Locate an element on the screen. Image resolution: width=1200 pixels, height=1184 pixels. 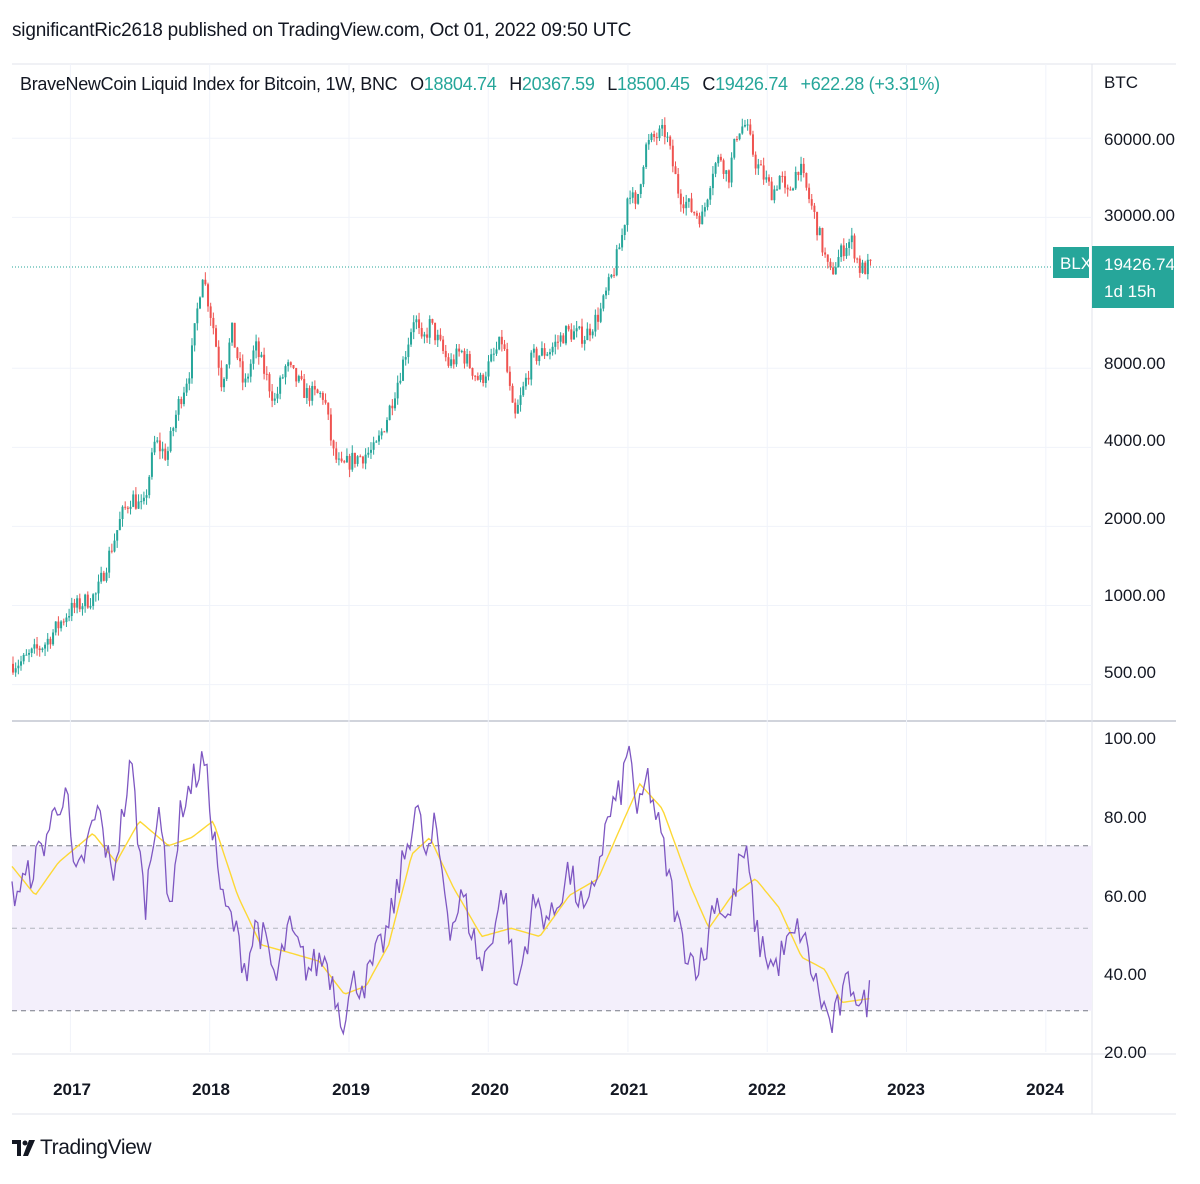
rsi-tick-label: 60.00 is located at coordinates (1125, 896).